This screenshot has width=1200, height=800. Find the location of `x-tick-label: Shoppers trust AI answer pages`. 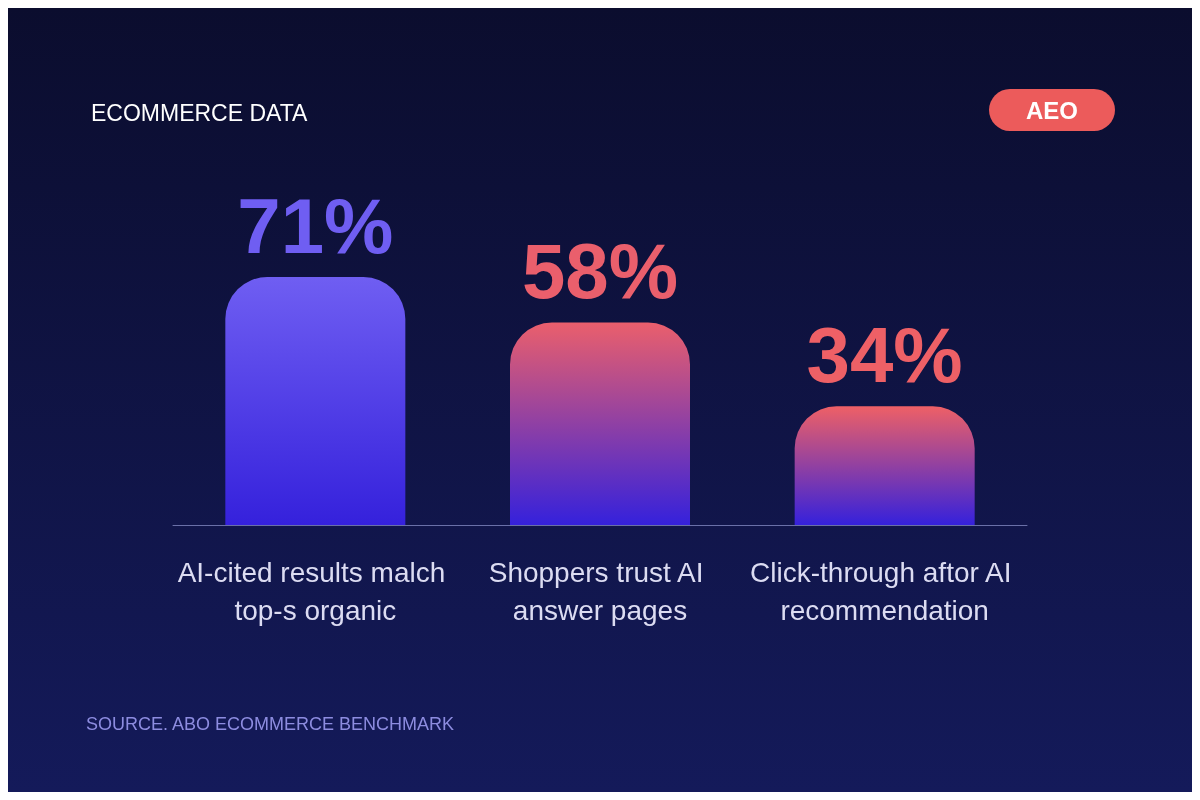

x-tick-label: Shoppers trust AI answer pages is located at coordinates (600, 591).